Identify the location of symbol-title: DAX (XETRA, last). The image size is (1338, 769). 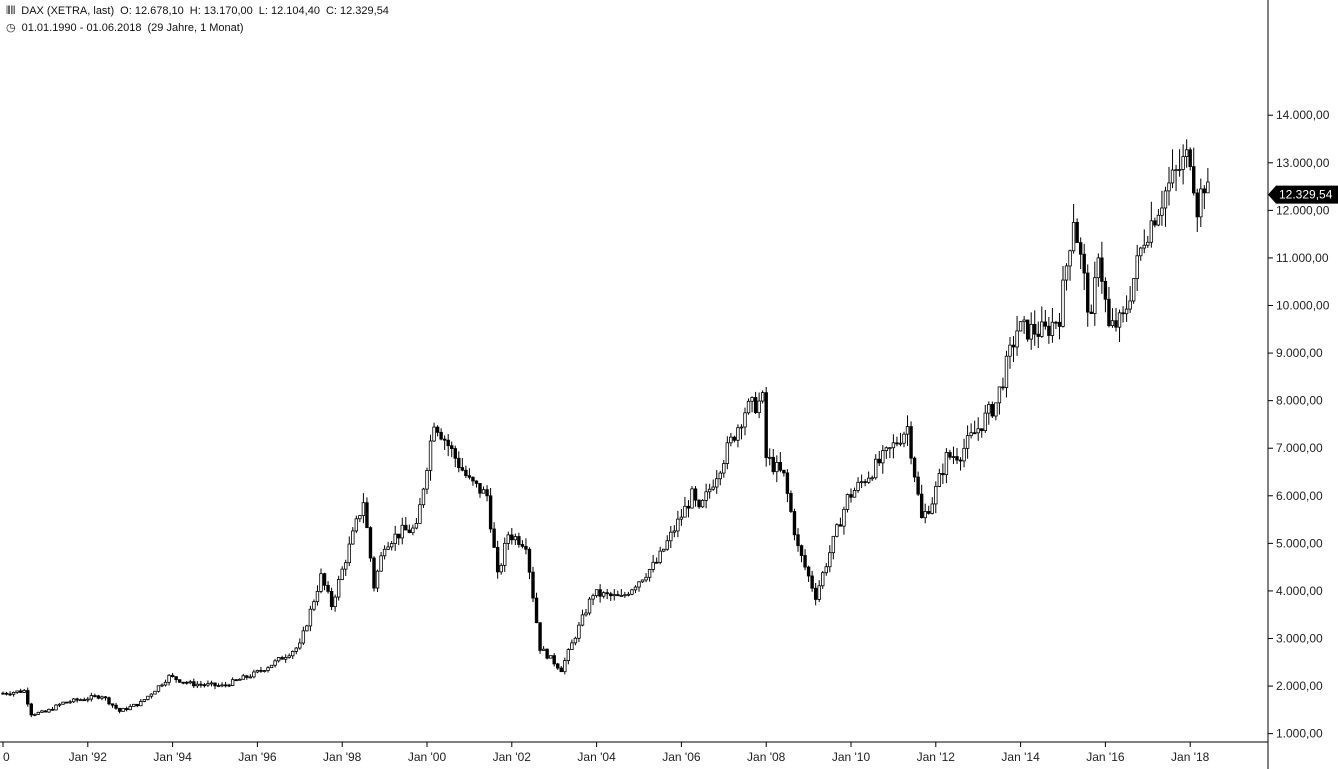
(68, 11).